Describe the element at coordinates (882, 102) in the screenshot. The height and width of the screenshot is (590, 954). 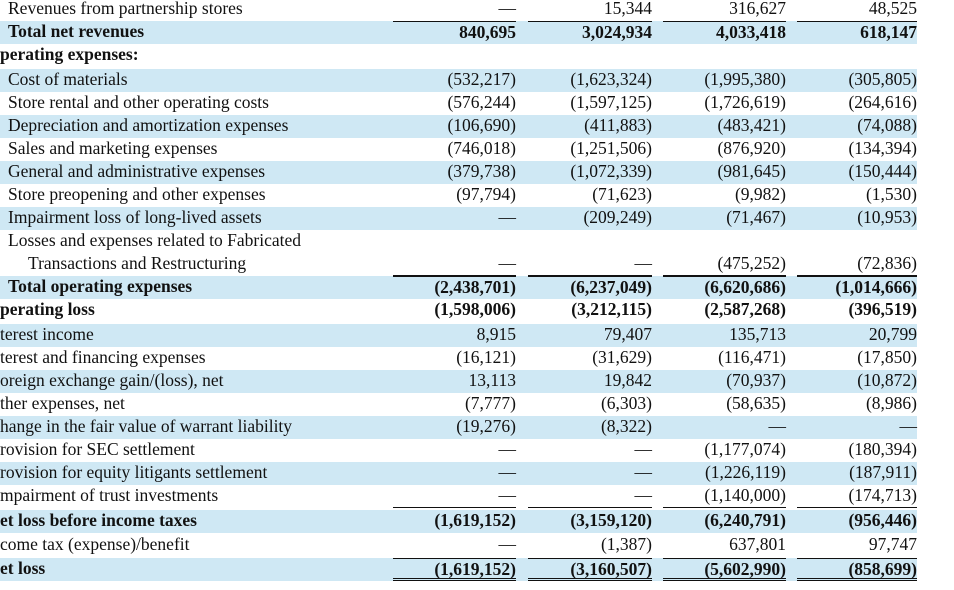
I see `value-cell-col4: (264,616)` at that location.